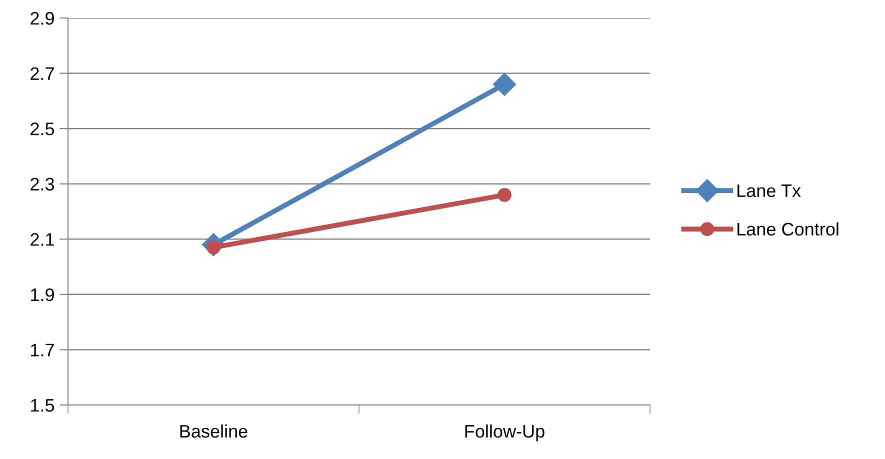 This screenshot has width=885, height=459. Describe the element at coordinates (214, 431) in the screenshot. I see `x-tick-label: Baseline` at that location.